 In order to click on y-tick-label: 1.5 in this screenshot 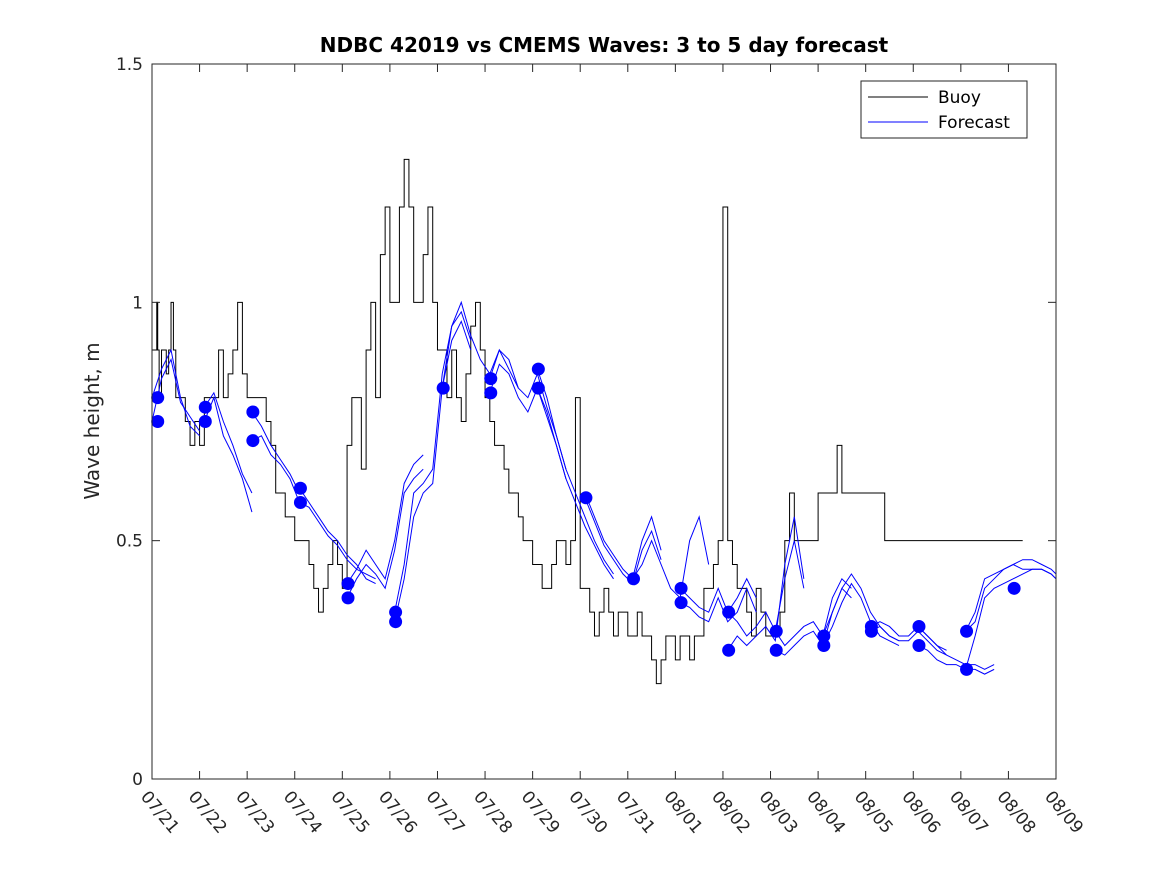, I will do `click(129, 65)`.